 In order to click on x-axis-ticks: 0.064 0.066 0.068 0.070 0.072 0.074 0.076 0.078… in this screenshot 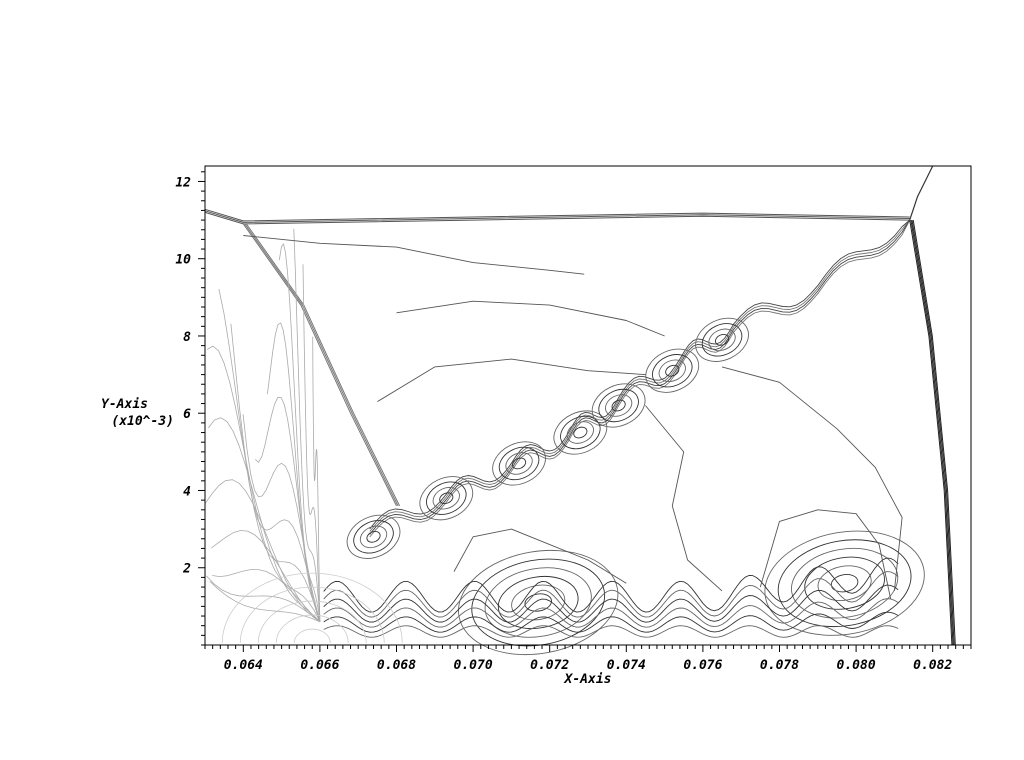, I will do `click(588, 659)`.